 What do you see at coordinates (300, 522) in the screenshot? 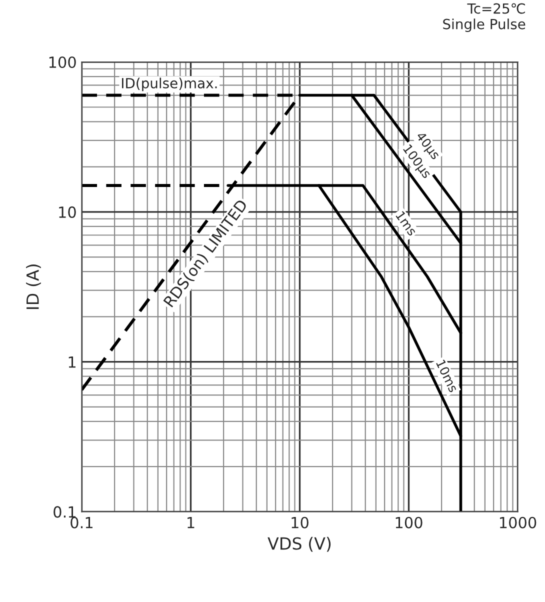
I see `x-tick-label: 10` at bounding box center [300, 522].